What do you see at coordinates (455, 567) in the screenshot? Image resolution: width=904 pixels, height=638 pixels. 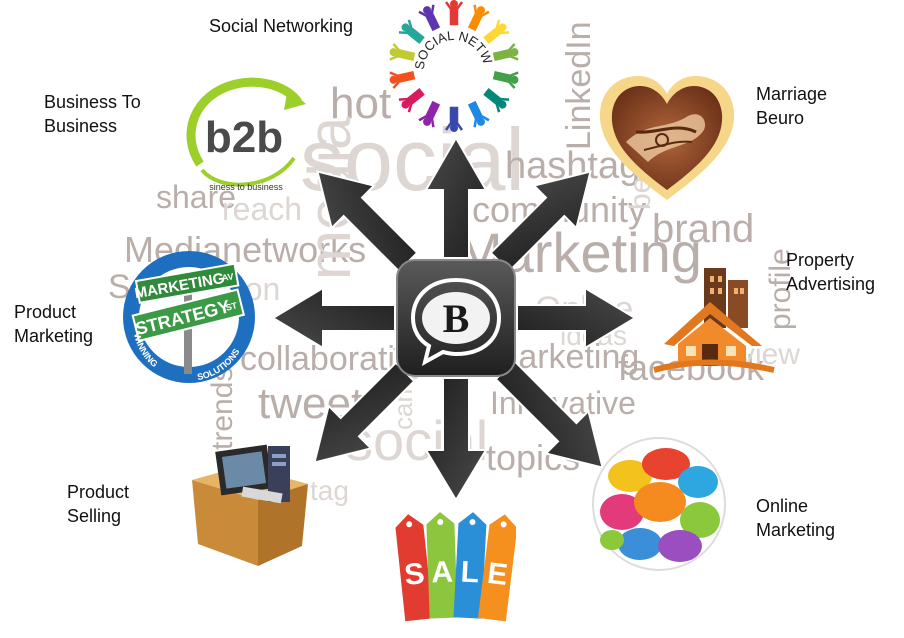 I see `sale-tags-icon: S A L E` at bounding box center [455, 567].